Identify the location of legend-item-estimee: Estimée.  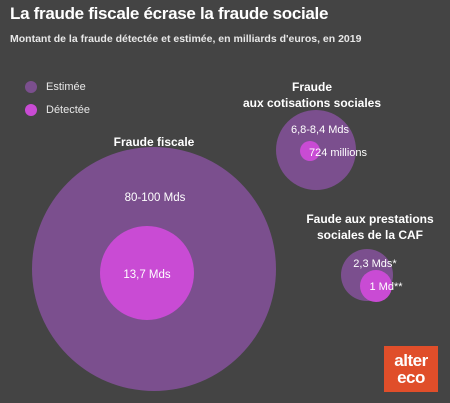
(57, 87).